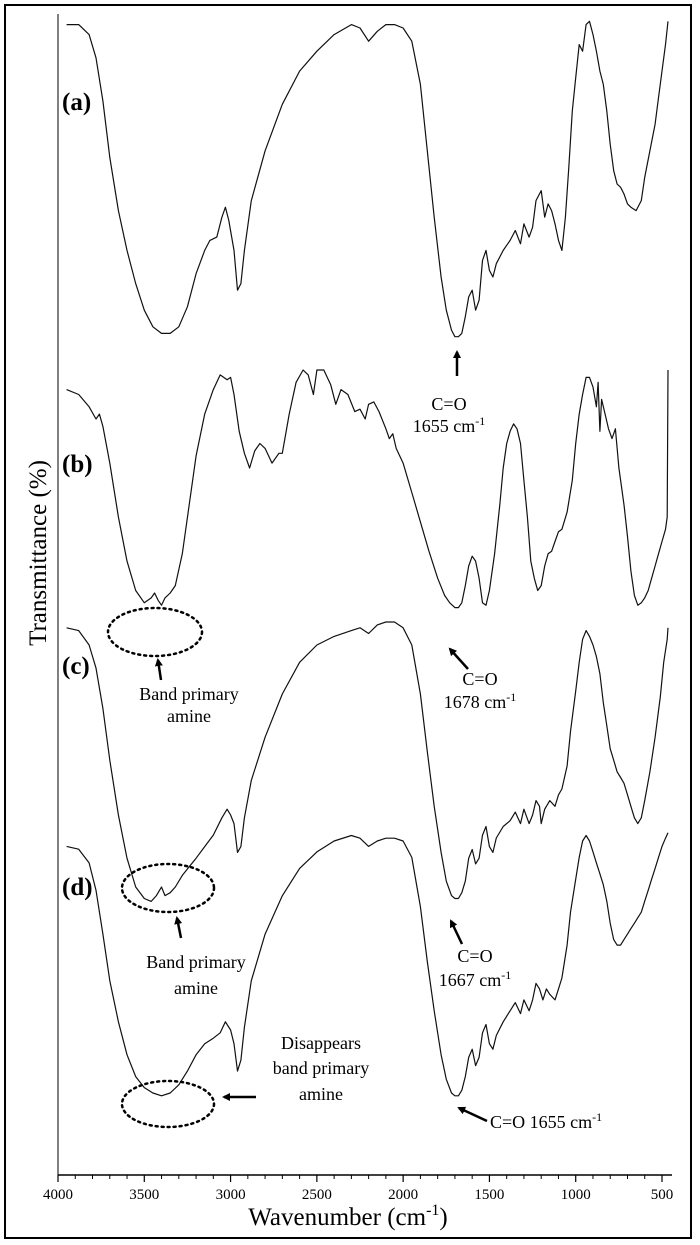 The width and height of the screenshot is (700, 1245). What do you see at coordinates (449, 425) in the screenshot?
I see `label-a-co-line2: 1655 cm-1` at bounding box center [449, 425].